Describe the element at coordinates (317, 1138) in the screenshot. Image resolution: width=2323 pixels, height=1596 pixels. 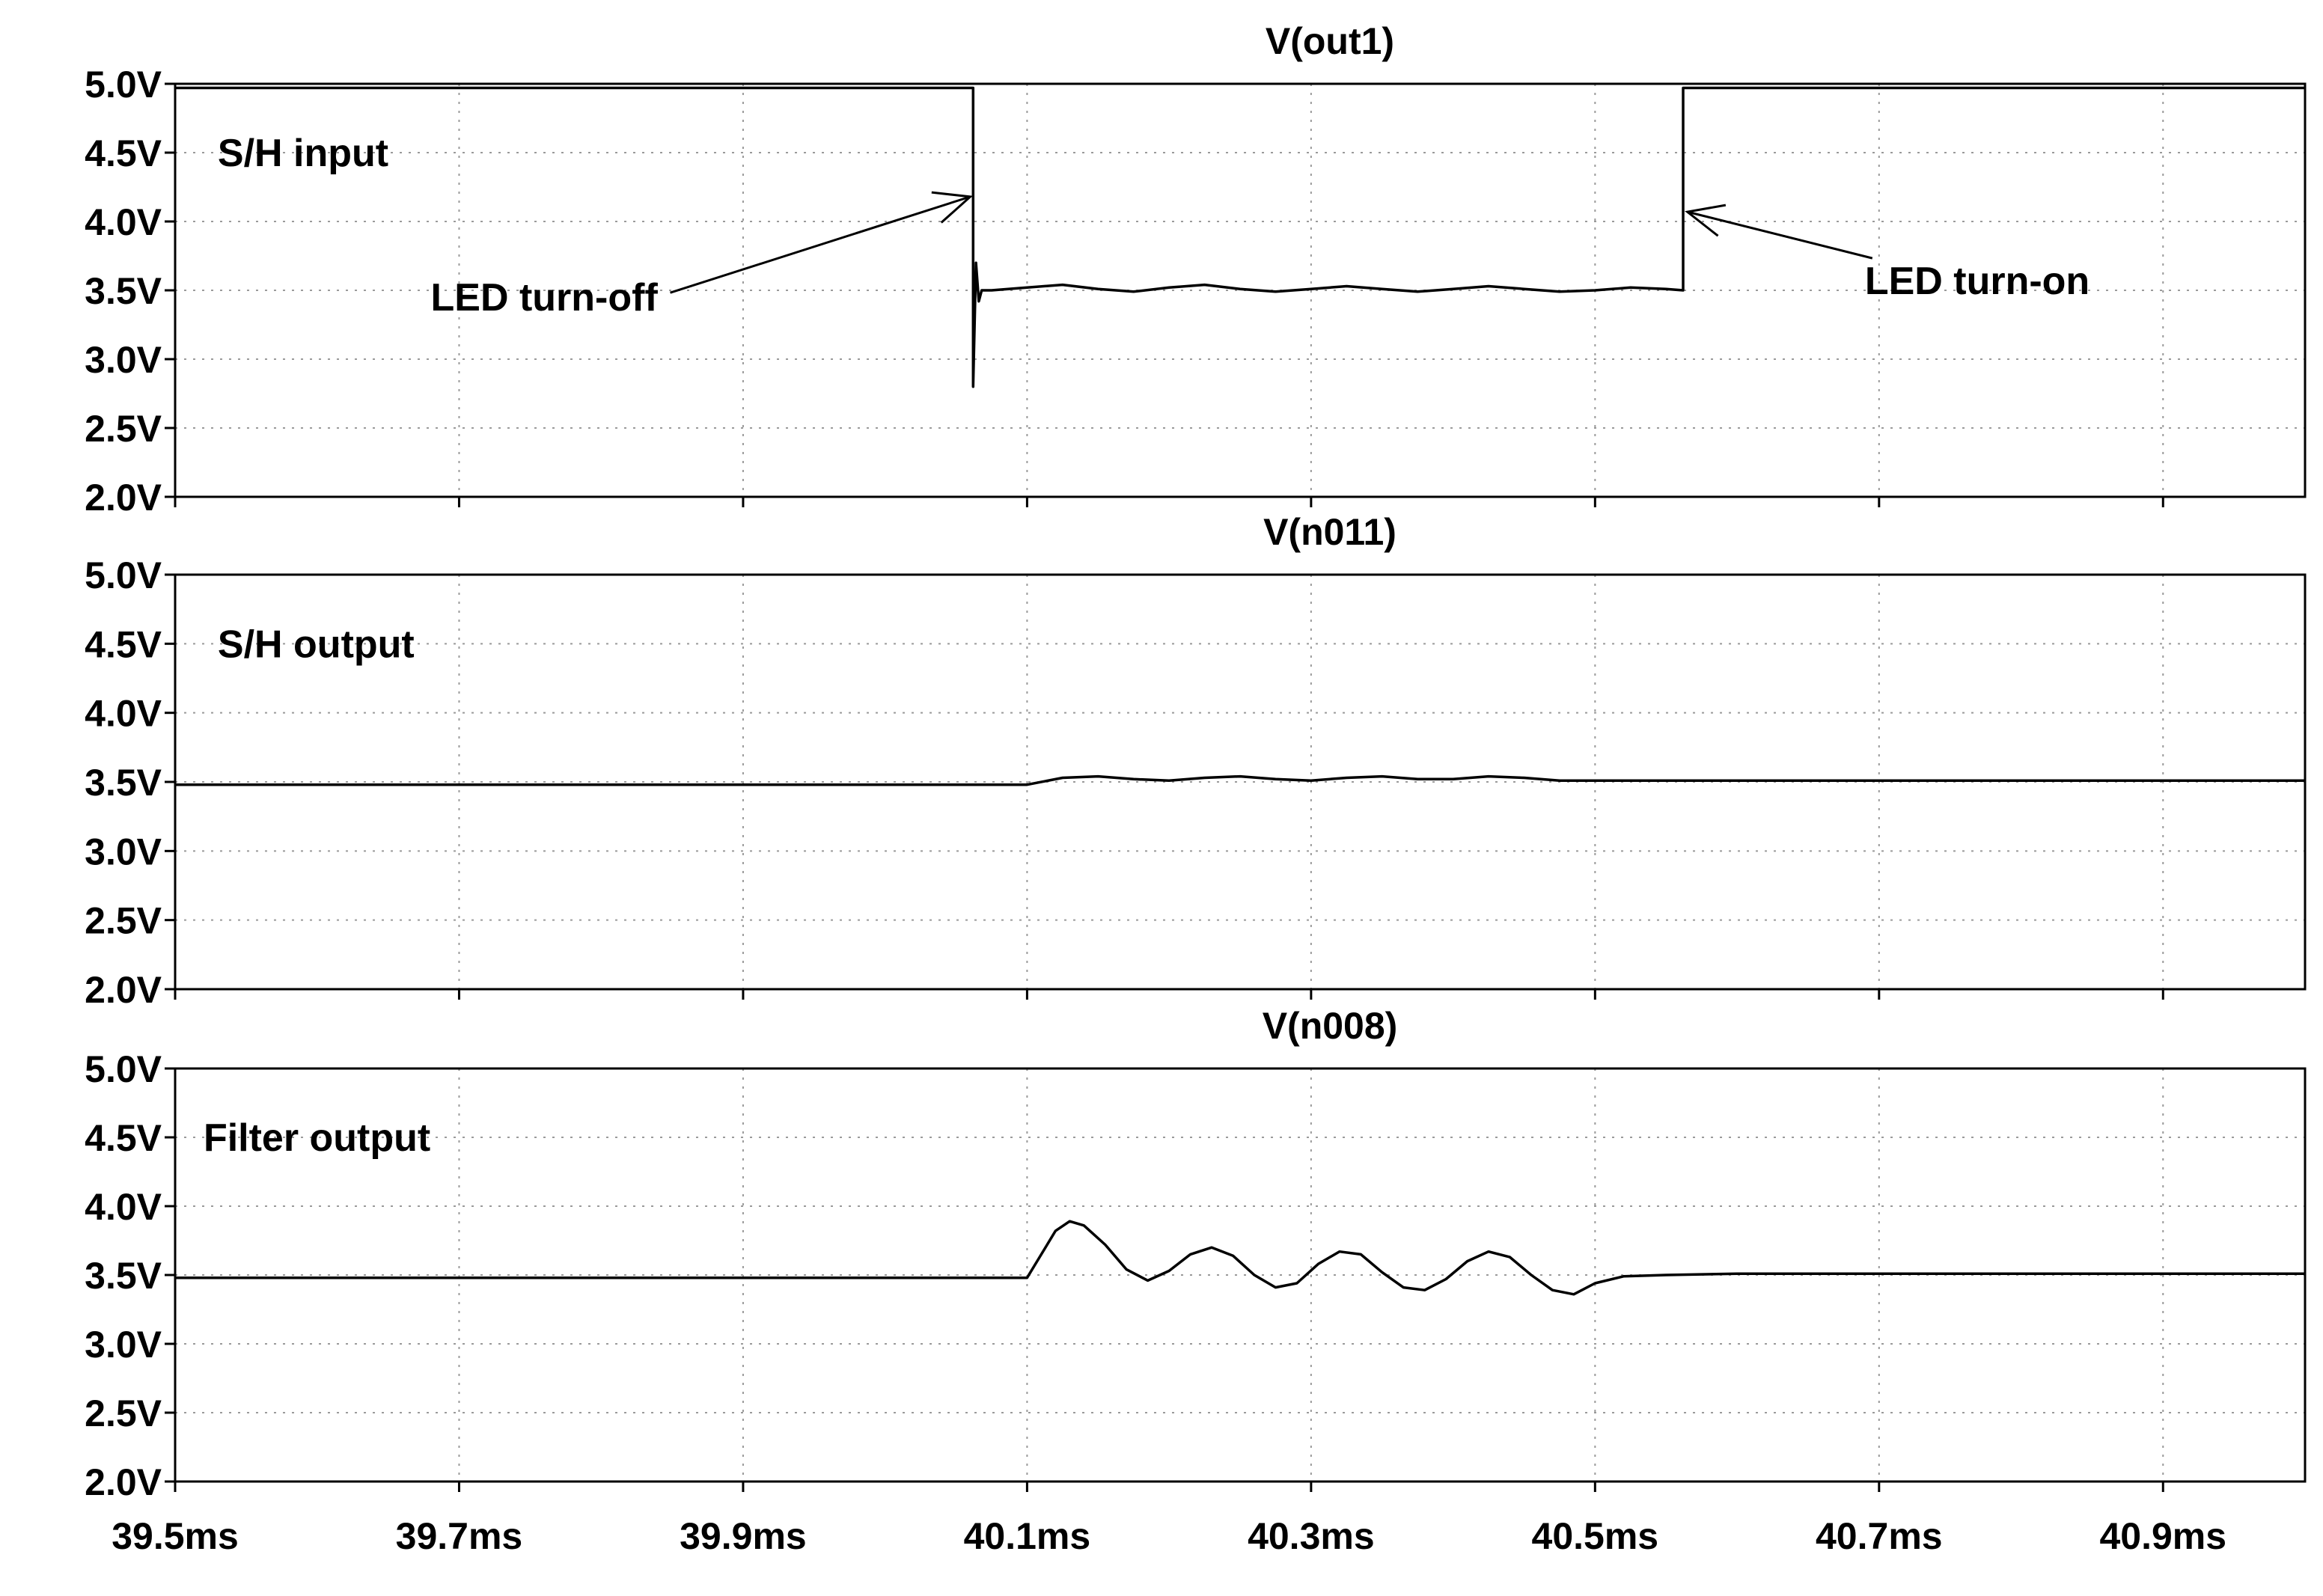
I see `label-filter-output: Filter output` at that location.